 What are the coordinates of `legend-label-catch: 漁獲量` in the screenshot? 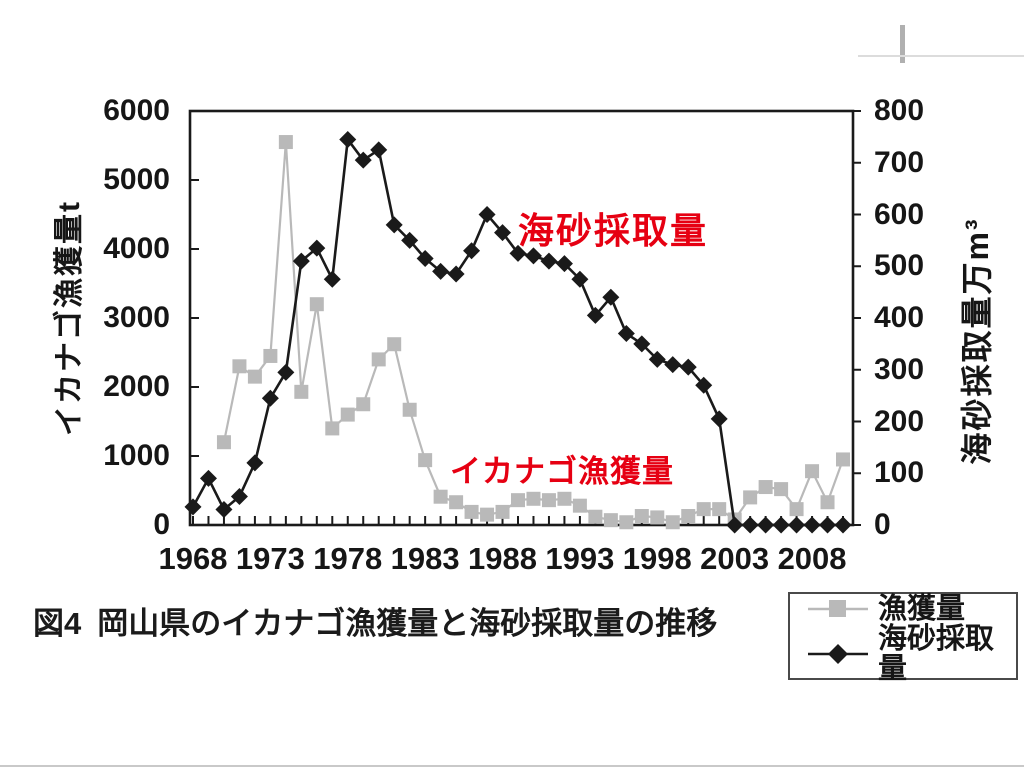 It's located at (922, 609).